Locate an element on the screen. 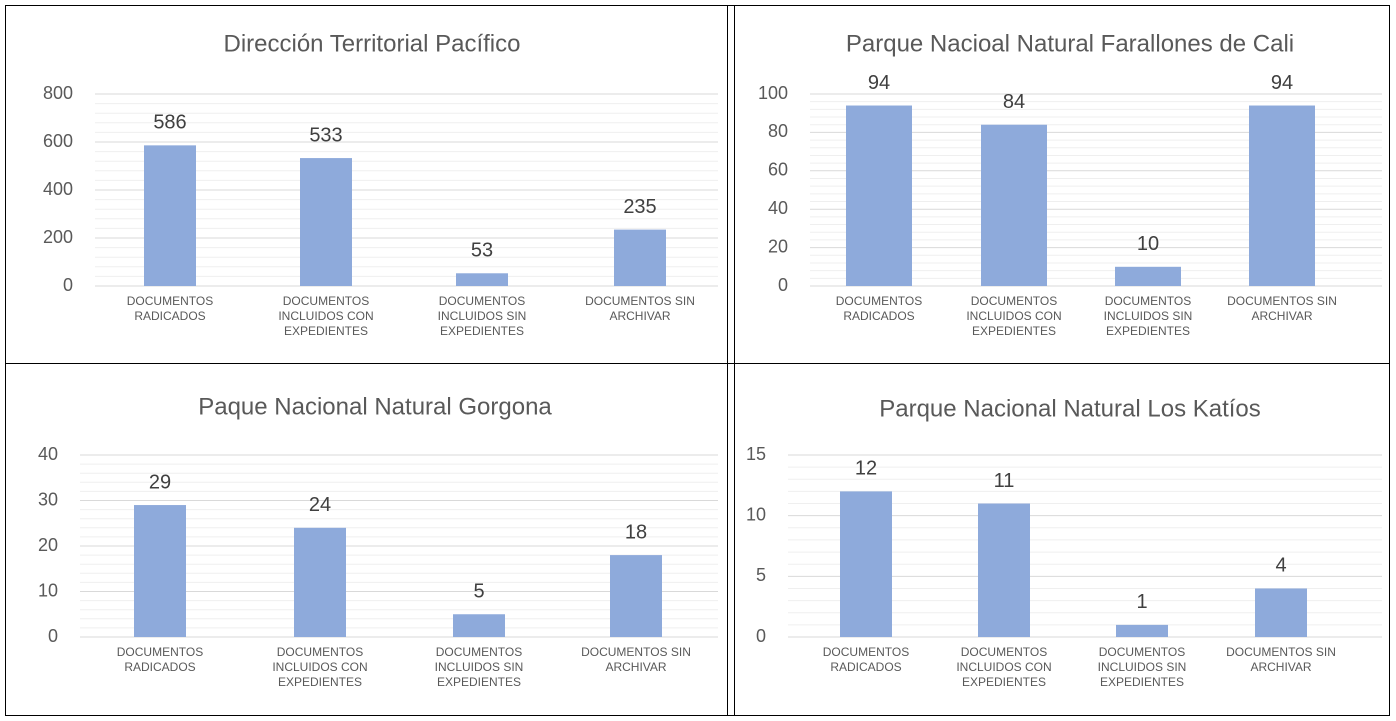 This screenshot has height=721, width=1396. data-label: 586 is located at coordinates (169, 123).